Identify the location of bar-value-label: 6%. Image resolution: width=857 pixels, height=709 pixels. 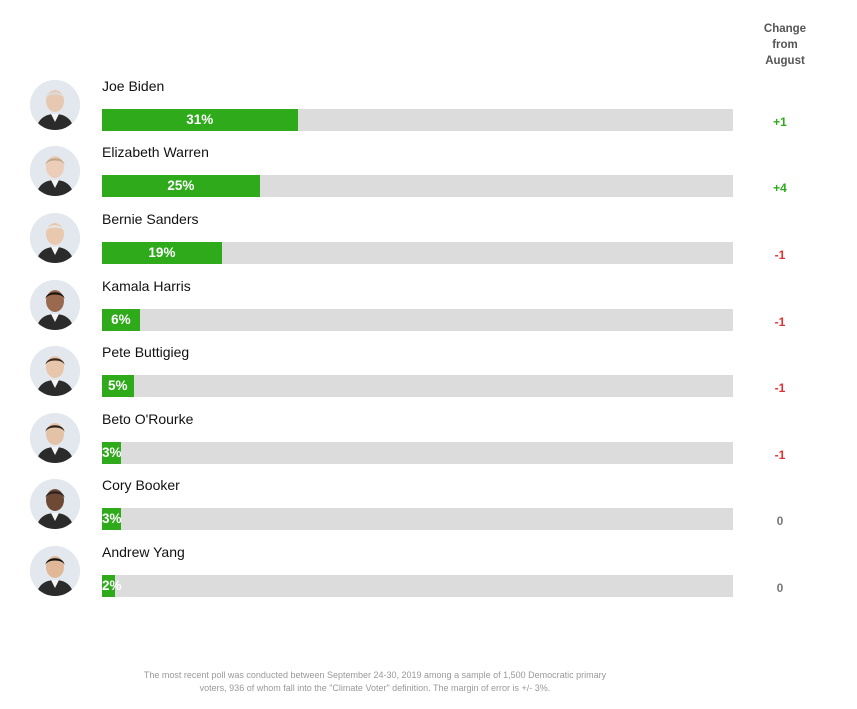
(121, 319).